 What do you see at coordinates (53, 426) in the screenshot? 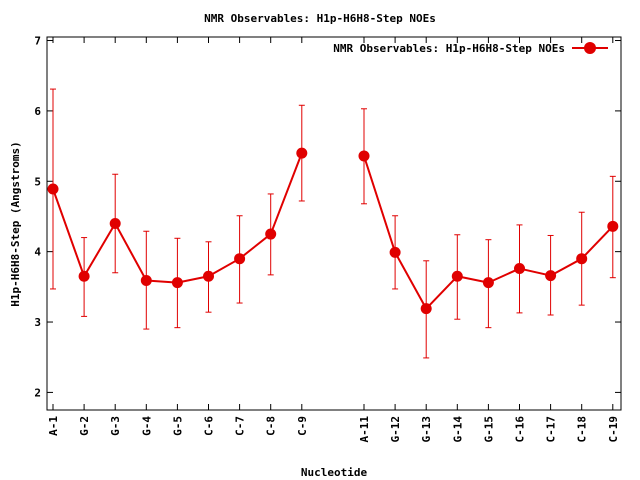
I see `x-tick-label: A-1` at bounding box center [53, 426].